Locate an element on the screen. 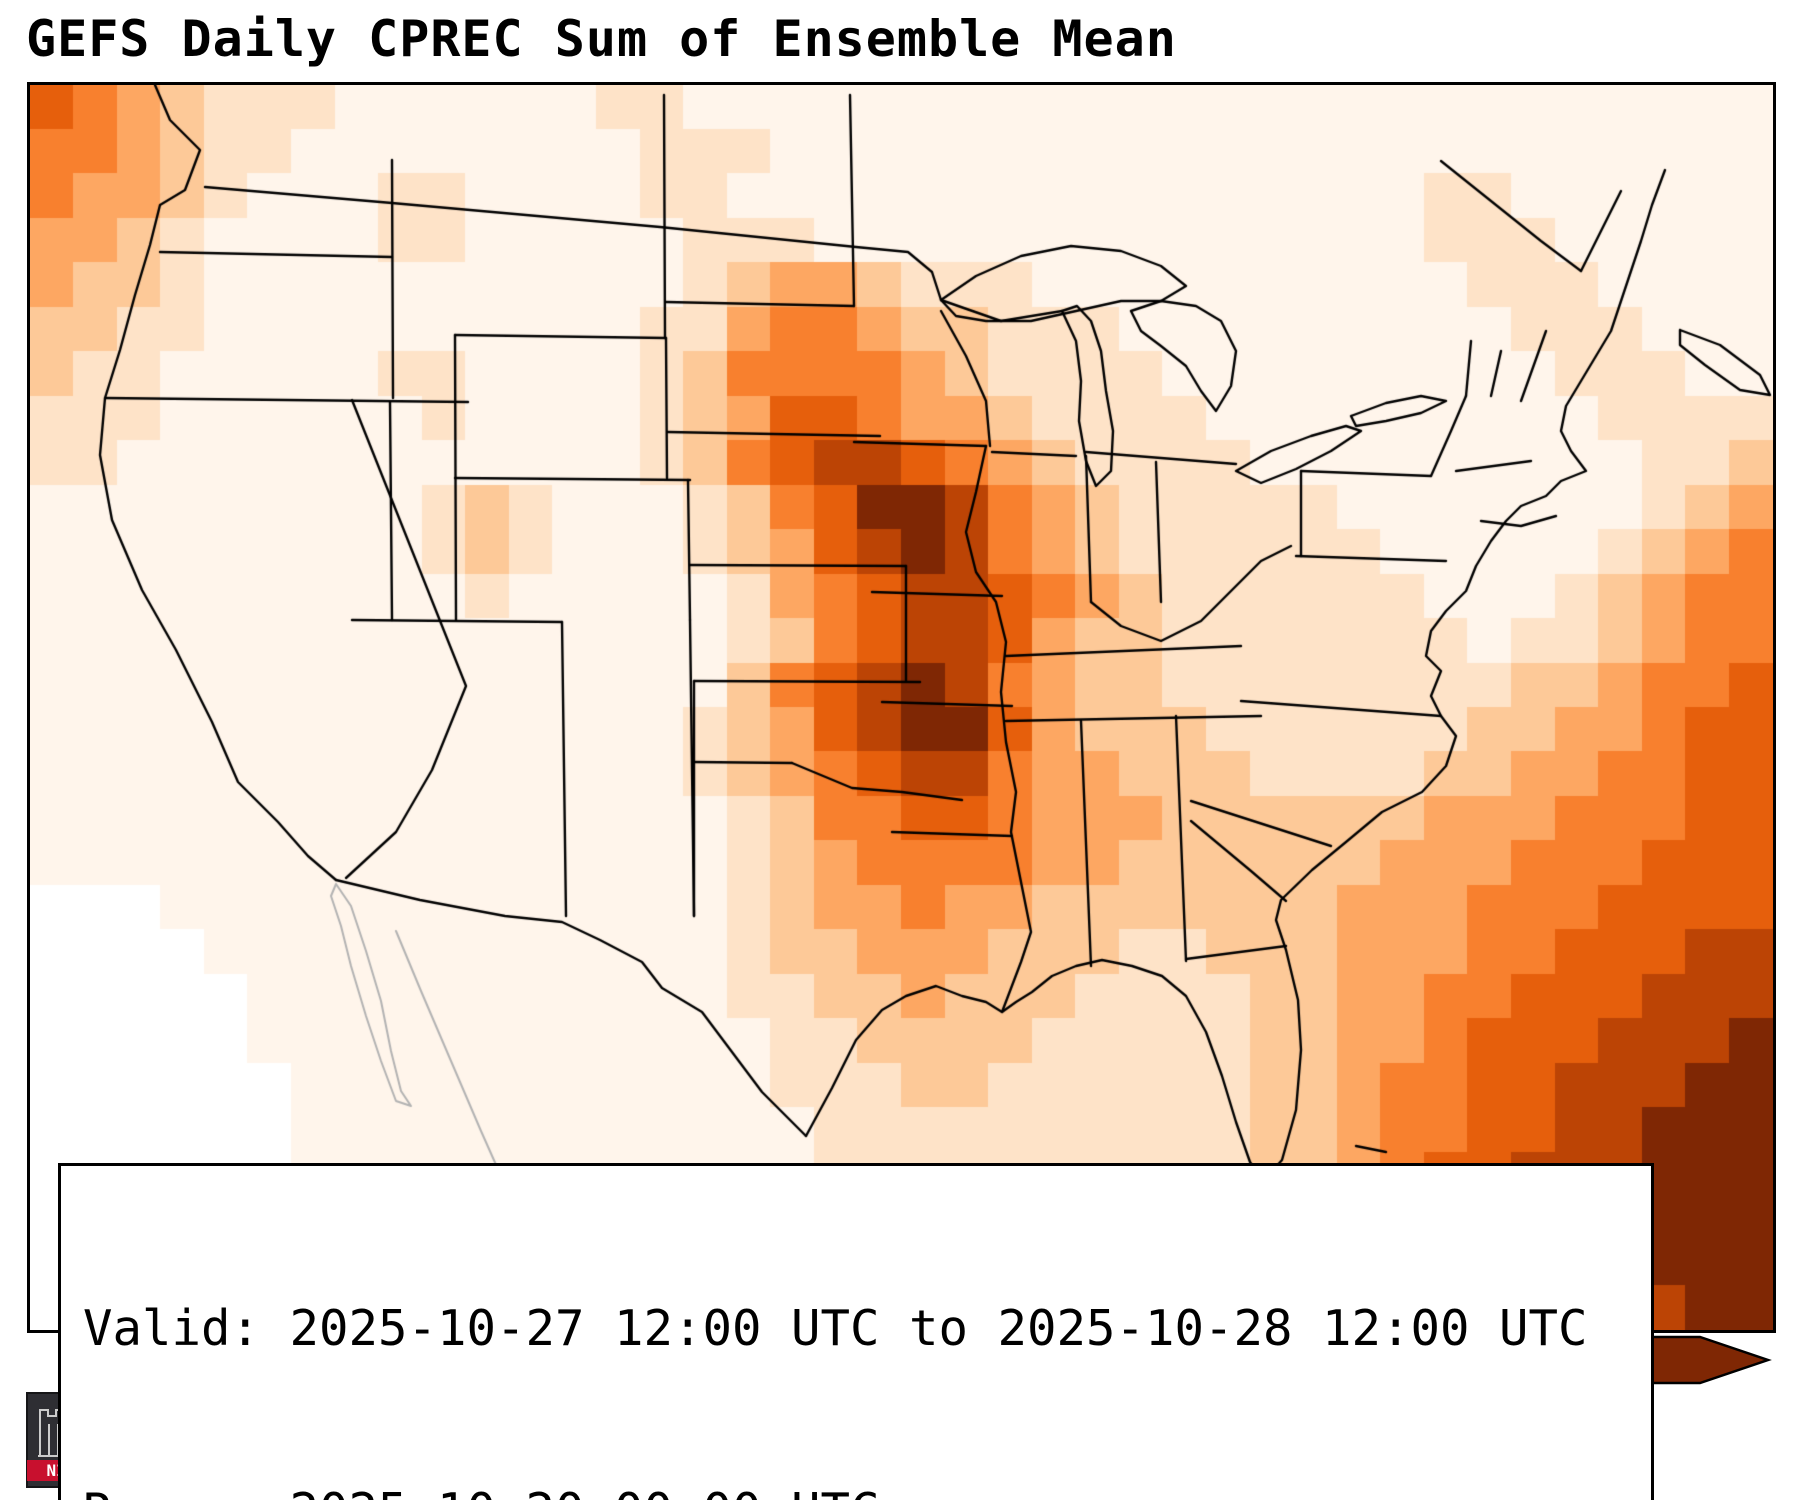  page-title: GEFS Daily CPREC Sum of Ensemble Mean is located at coordinates (601, 39).